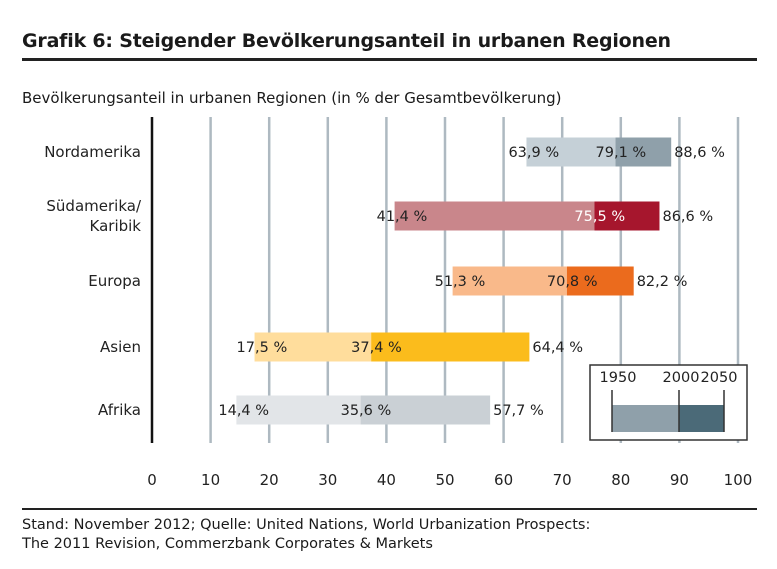  I want to click on value-label-1950: 51,3 %, so click(460, 282).